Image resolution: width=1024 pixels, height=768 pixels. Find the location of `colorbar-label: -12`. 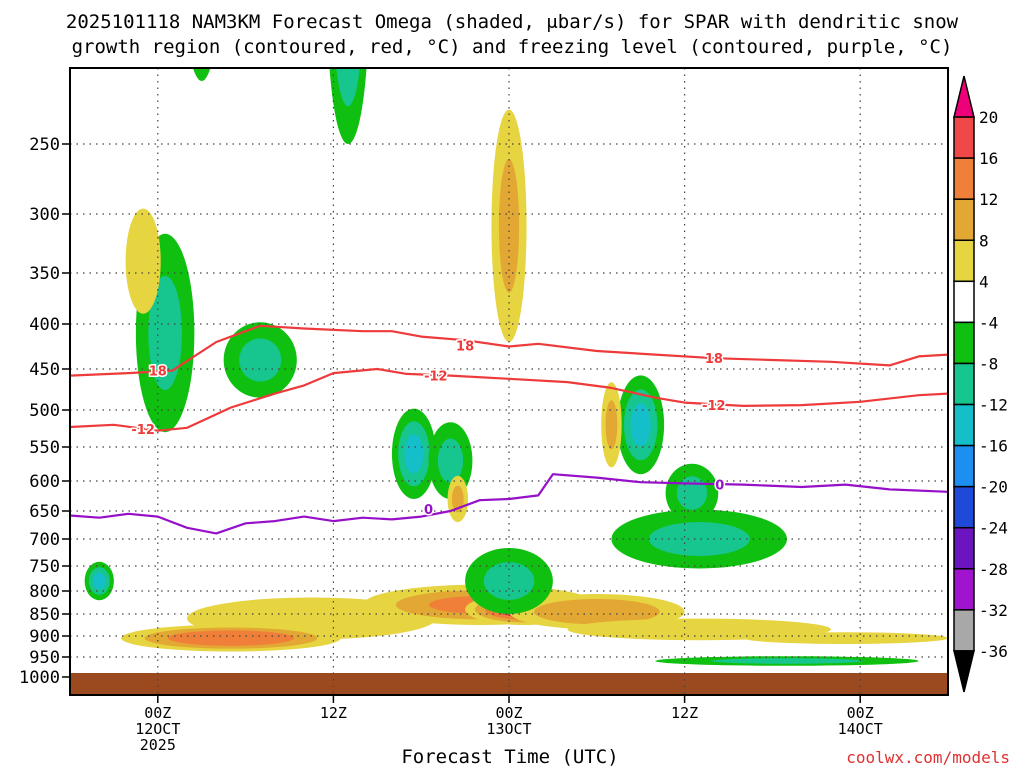

colorbar-label: -12 is located at coordinates (993, 405).